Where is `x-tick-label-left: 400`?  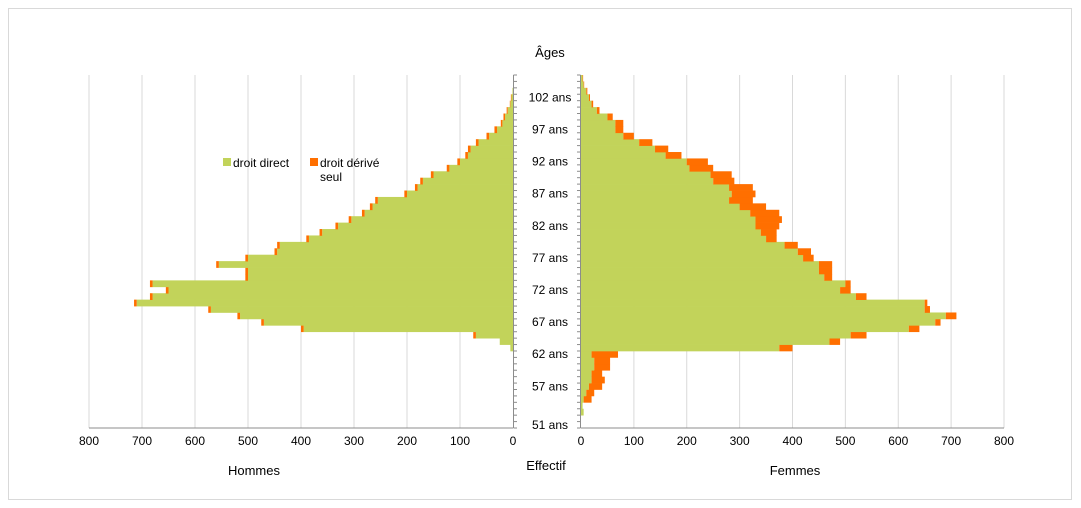 x-tick-label-left: 400 is located at coordinates (301, 441).